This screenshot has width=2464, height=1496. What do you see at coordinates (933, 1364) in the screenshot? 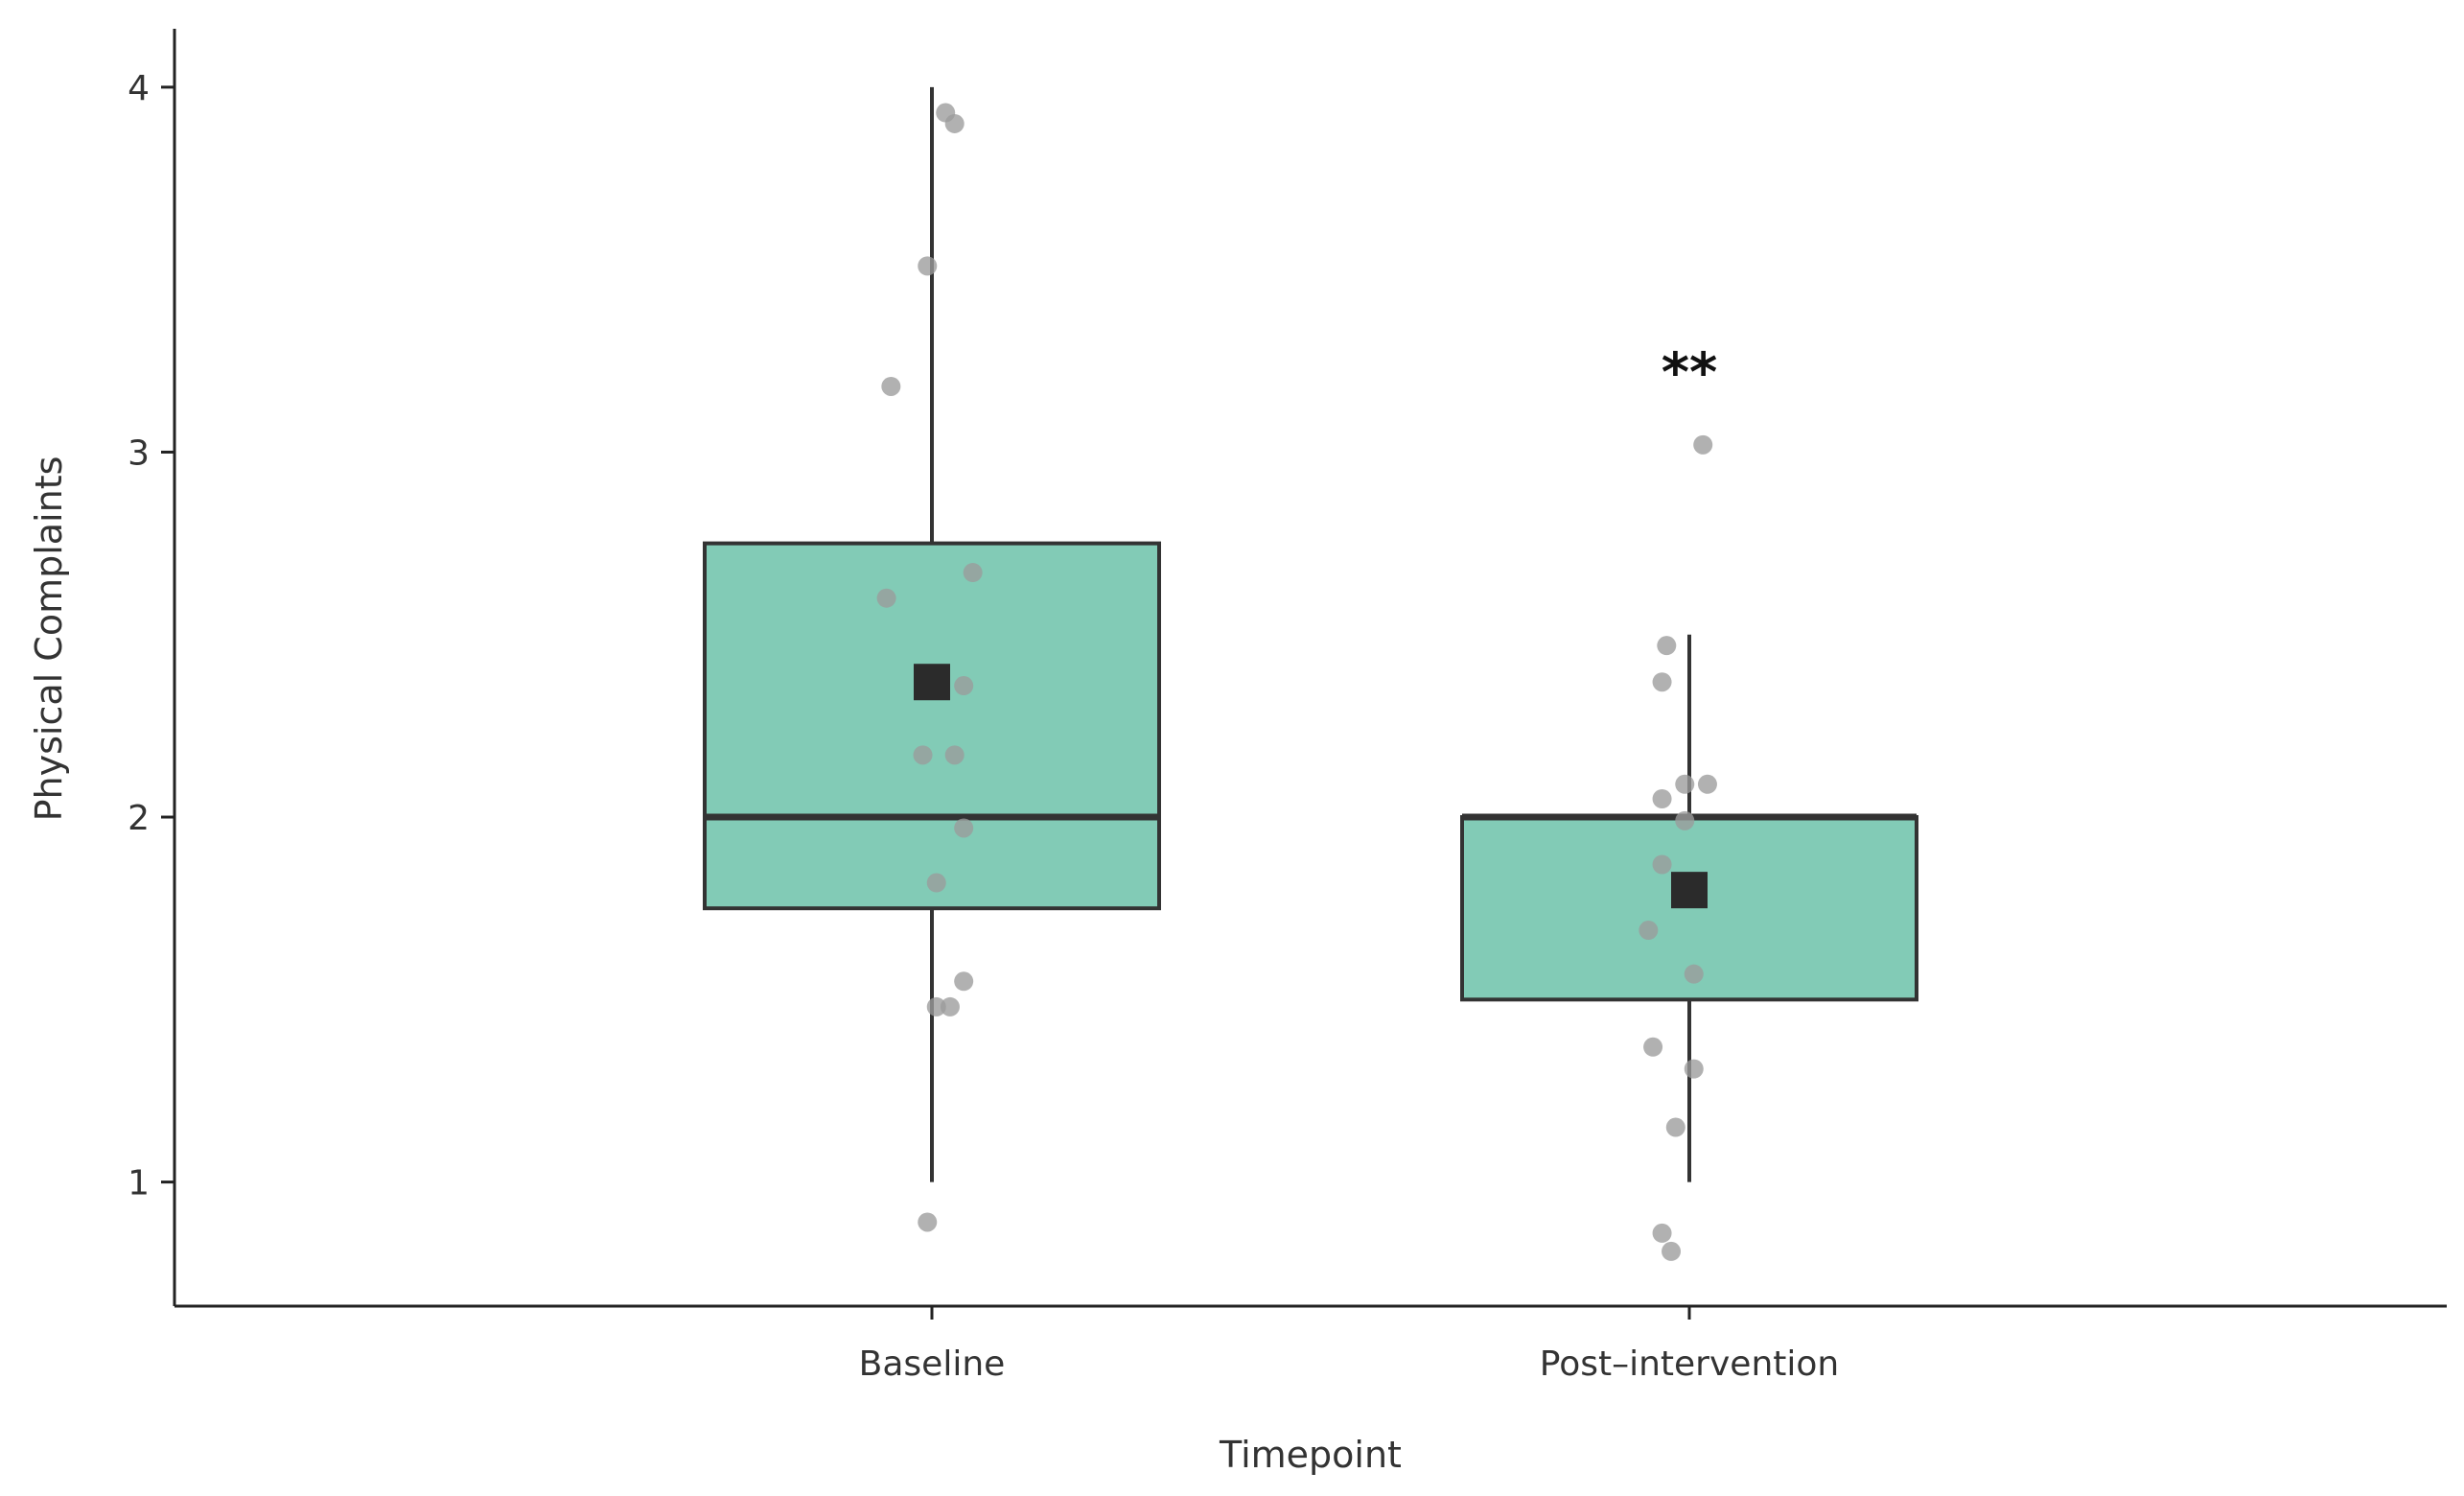
I see `x-tick-label: Baseline` at bounding box center [933, 1364].